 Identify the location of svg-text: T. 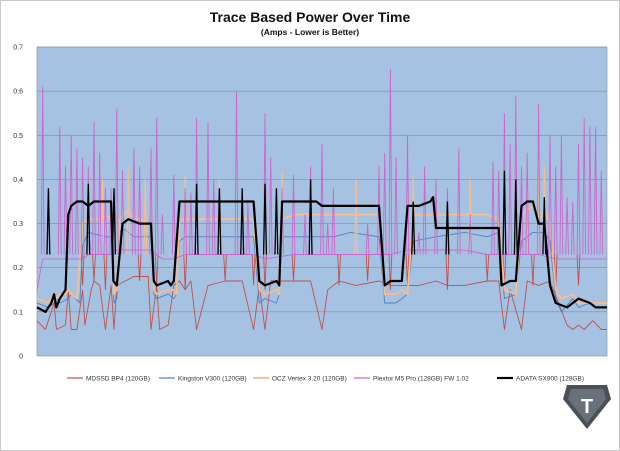
(587, 407).